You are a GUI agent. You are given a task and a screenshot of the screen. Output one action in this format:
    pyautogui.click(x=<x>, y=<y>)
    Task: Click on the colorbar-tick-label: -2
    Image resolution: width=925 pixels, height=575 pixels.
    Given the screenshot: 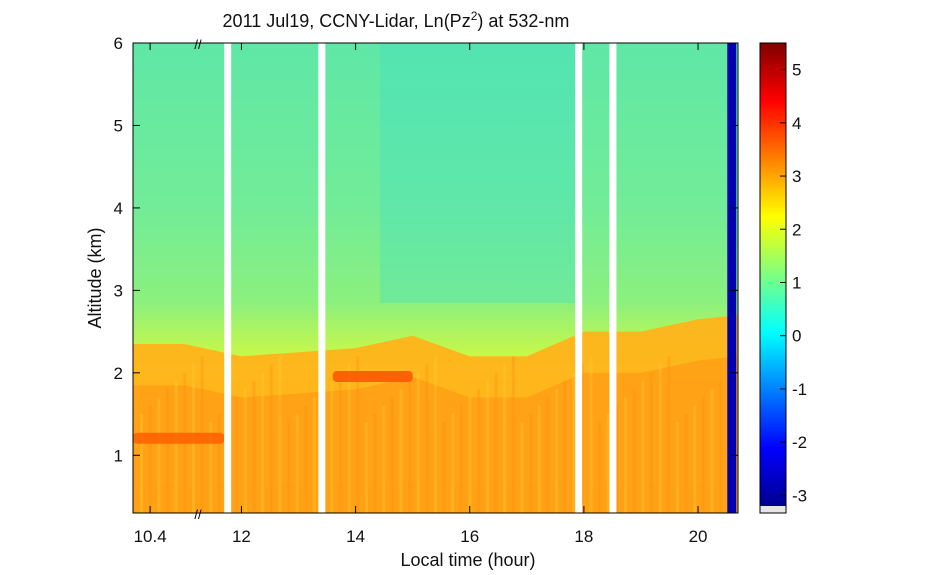 What is the action you would take?
    pyautogui.click(x=799, y=442)
    